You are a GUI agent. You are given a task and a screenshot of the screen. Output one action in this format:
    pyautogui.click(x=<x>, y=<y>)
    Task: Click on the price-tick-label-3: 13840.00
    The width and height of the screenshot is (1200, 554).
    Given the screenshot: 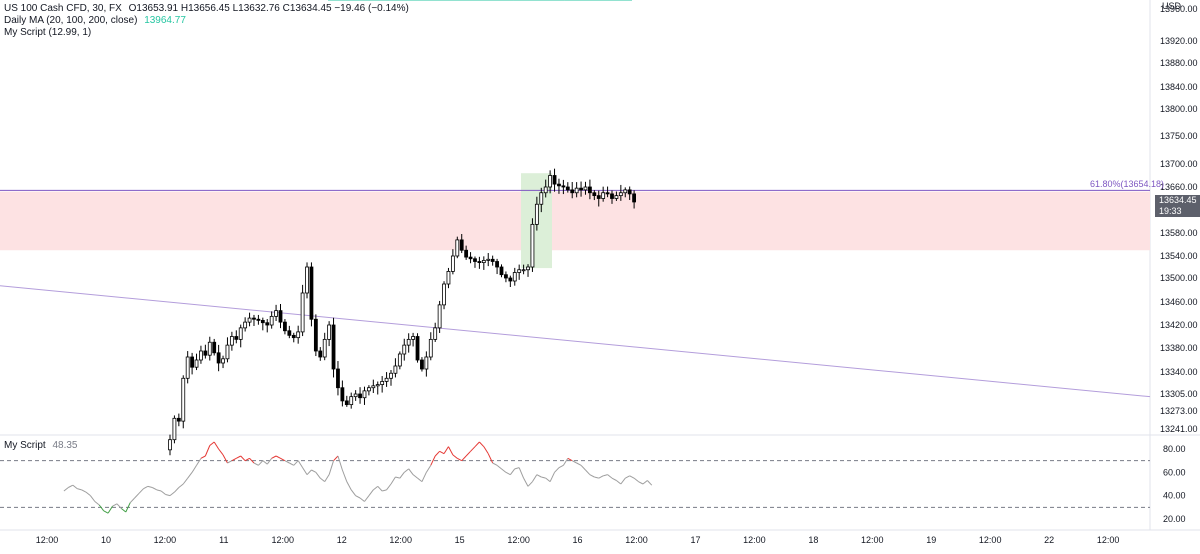 What is the action you would take?
    pyautogui.click(x=1179, y=87)
    